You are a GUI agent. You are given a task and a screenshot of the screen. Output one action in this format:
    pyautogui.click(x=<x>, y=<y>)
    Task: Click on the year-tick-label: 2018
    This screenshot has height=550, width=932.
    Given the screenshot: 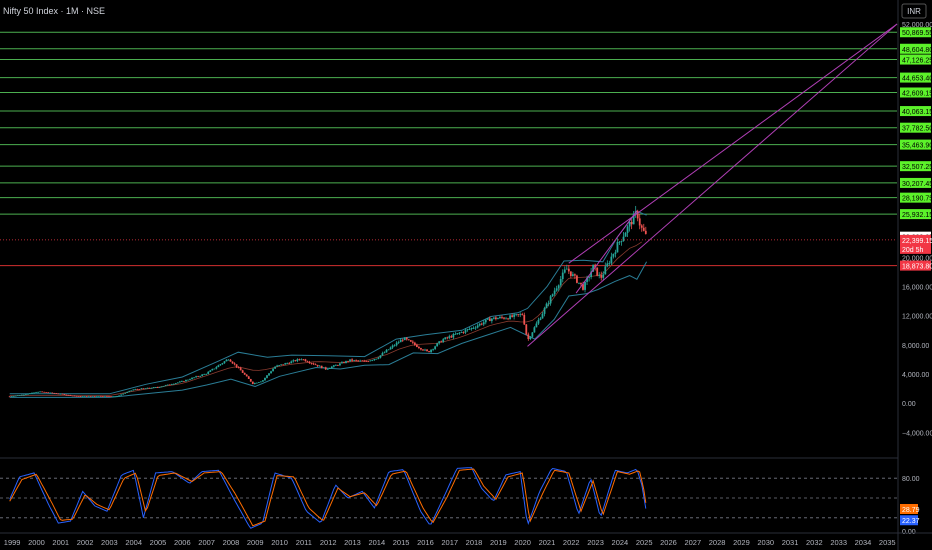 What is the action you would take?
    pyautogui.click(x=474, y=542)
    